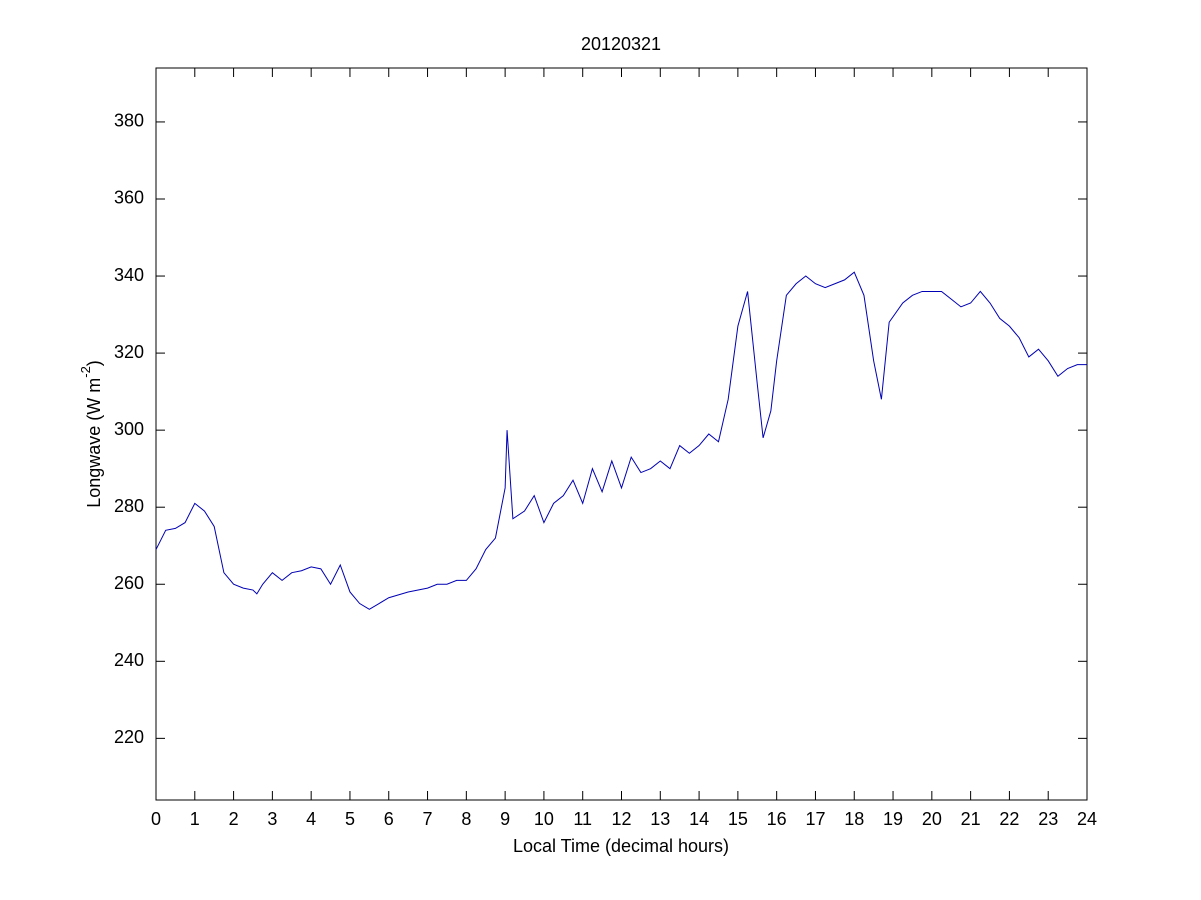 This screenshot has width=1201, height=900. I want to click on x-tick-label: 16, so click(777, 819).